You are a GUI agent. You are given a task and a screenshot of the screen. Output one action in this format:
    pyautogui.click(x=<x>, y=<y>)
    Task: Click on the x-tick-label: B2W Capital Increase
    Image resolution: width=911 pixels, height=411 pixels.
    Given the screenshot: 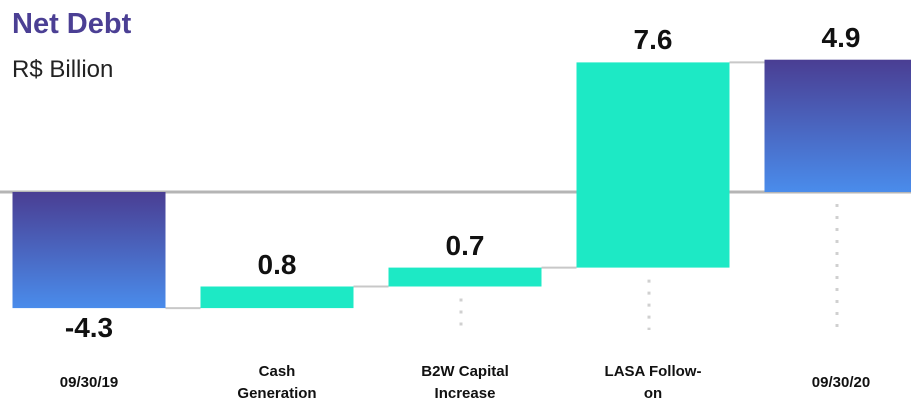 What is the action you would take?
    pyautogui.click(x=465, y=382)
    